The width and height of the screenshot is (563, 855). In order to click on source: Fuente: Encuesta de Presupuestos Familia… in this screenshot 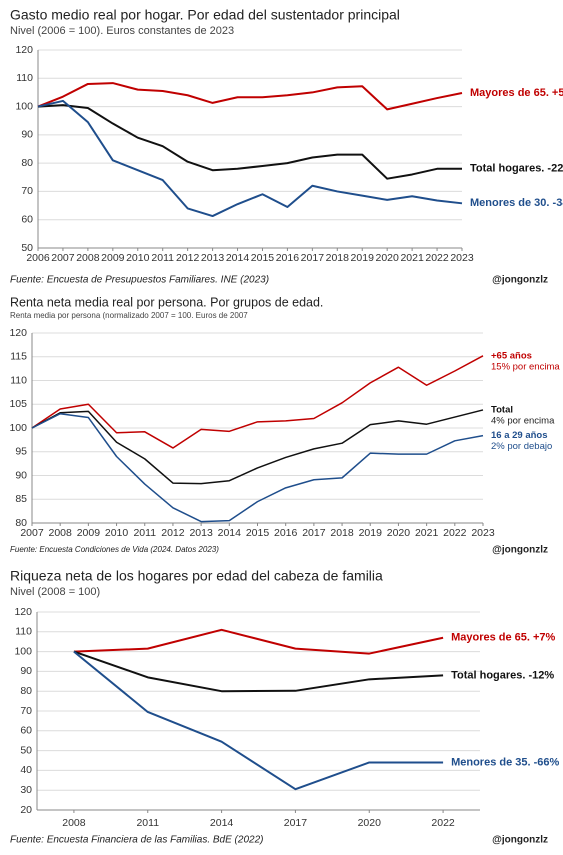, I will do `click(139, 280)`.